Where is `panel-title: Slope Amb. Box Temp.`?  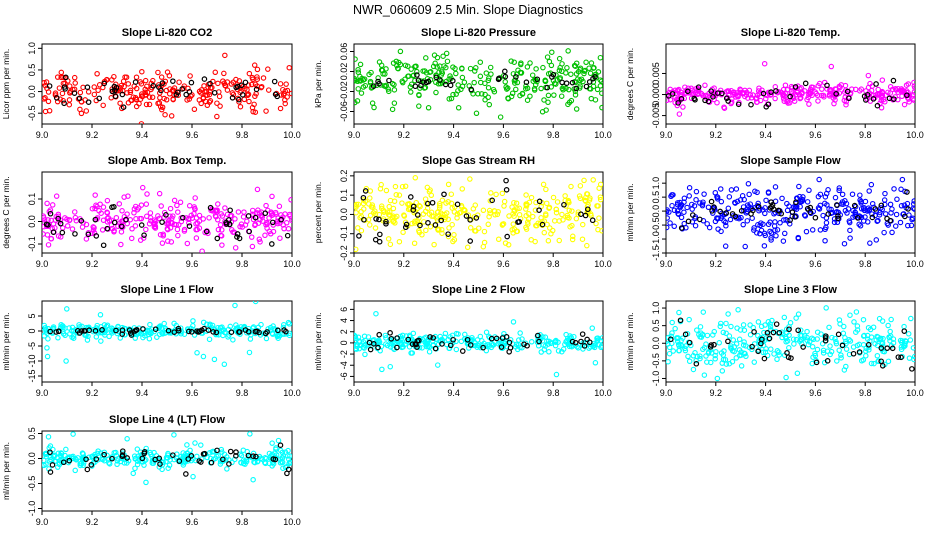
panel-title: Slope Amb. Box Temp. is located at coordinates (167, 161).